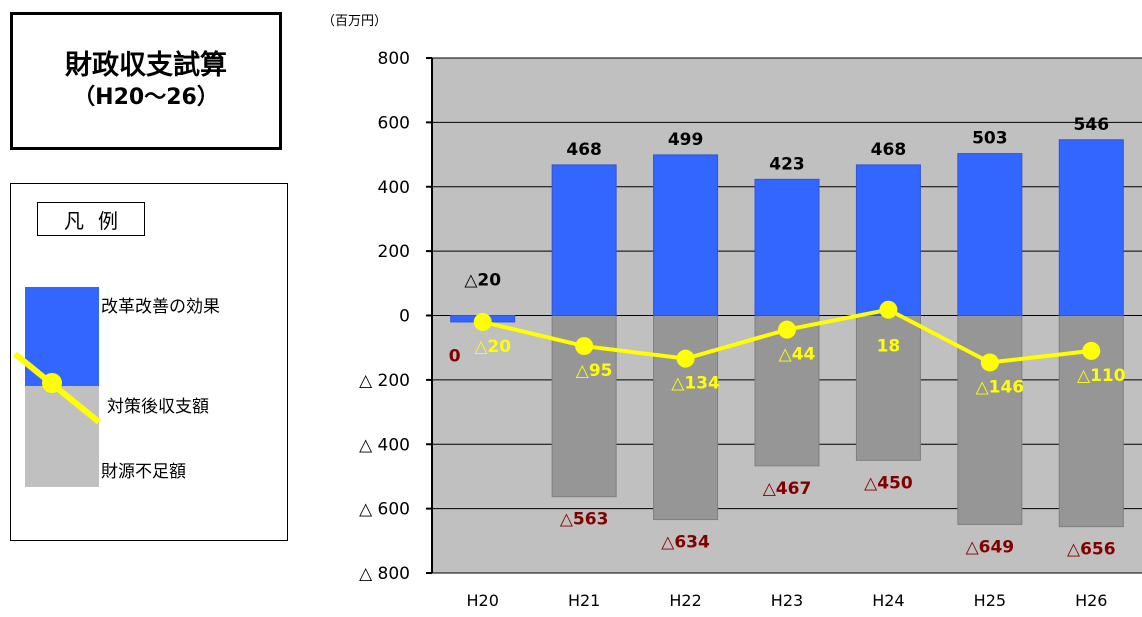  Describe the element at coordinates (384, 445) in the screenshot. I see `y-tick-label: △ 400` at that location.